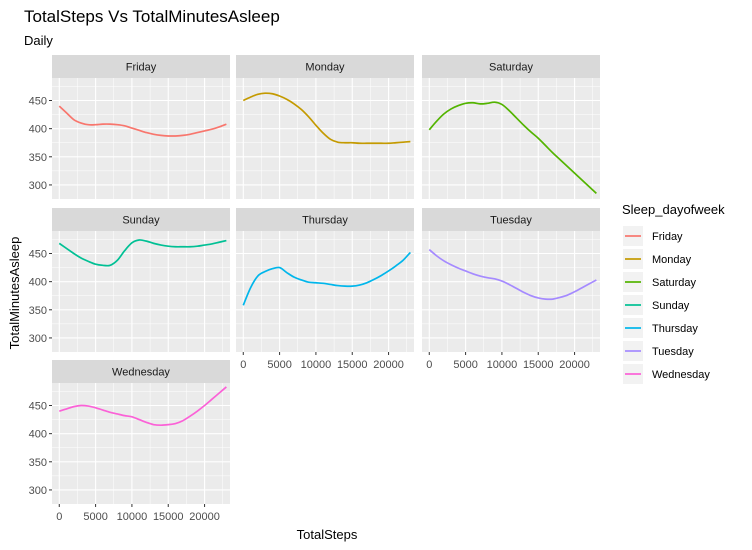 Image resolution: width=752 pixels, height=550 pixels. I want to click on facet-strip-thursday, so click(325, 219).